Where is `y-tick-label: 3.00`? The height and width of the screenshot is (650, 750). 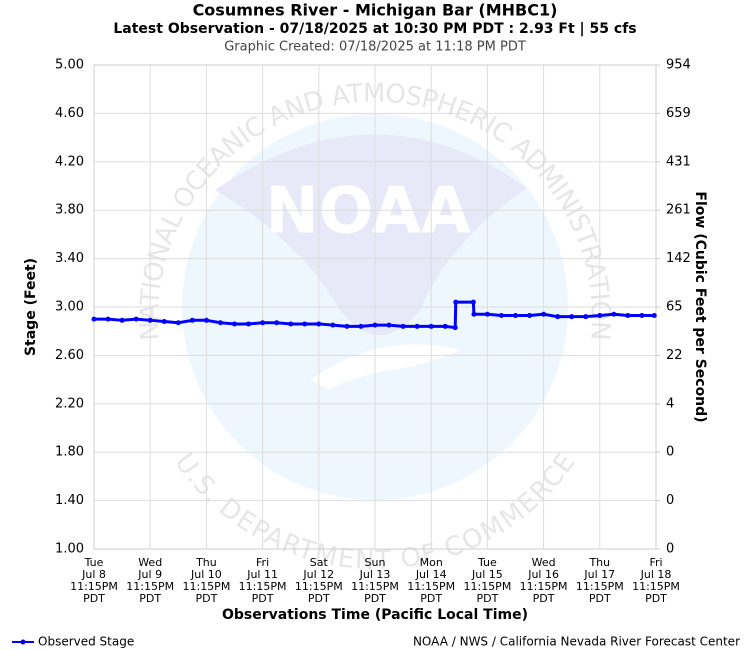 y-tick-label: 3.00 is located at coordinates (69, 307).